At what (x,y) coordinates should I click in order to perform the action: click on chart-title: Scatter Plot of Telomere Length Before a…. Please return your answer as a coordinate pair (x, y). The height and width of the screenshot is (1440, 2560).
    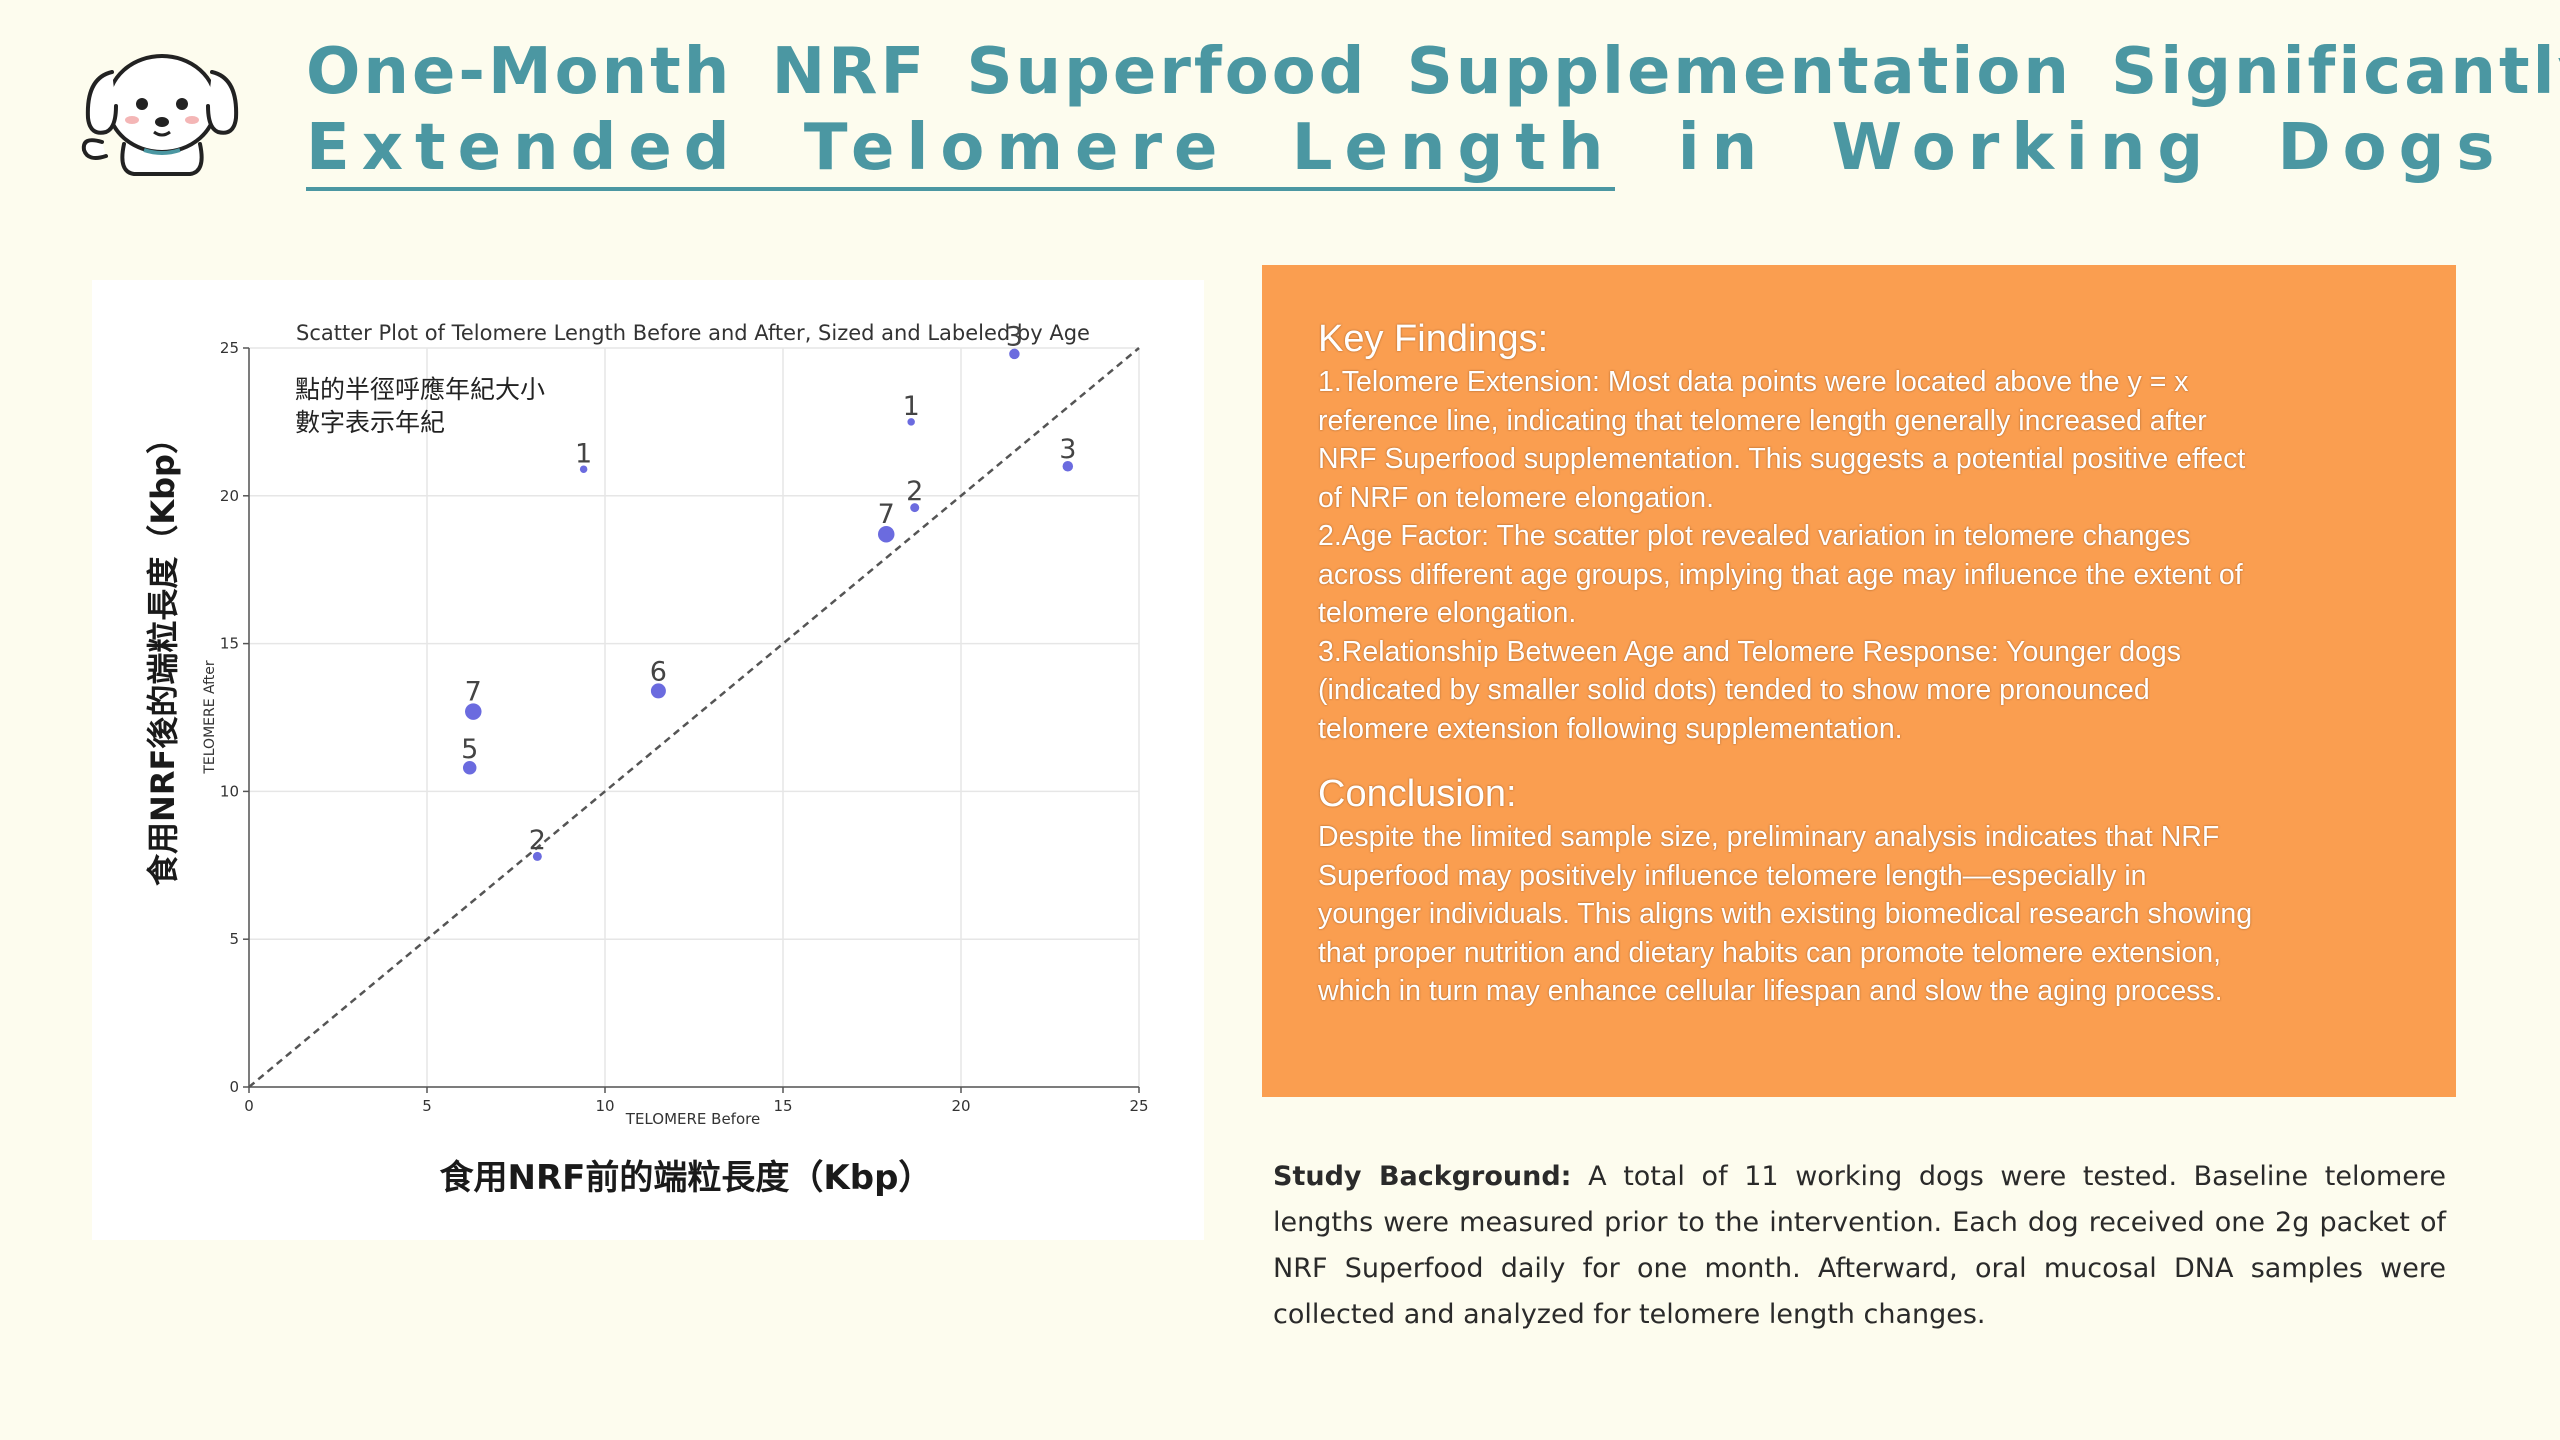
    Looking at the image, I should click on (693, 333).